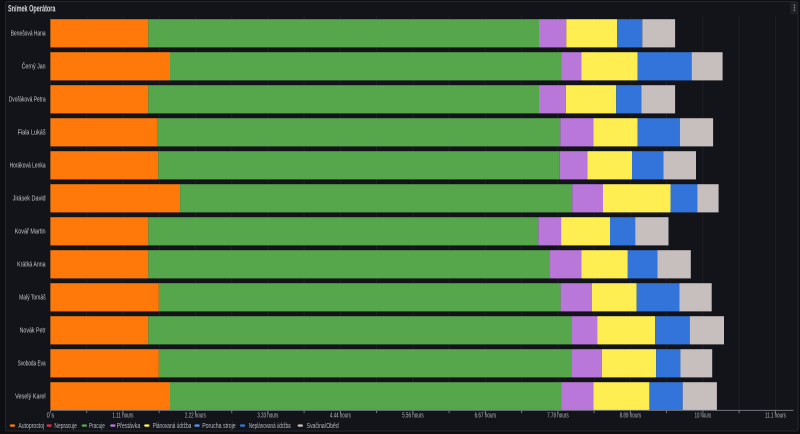 Image resolution: width=800 pixels, height=434 pixels. What do you see at coordinates (558, 416) in the screenshot?
I see `svg-text: 7.78 hours` at bounding box center [558, 416].